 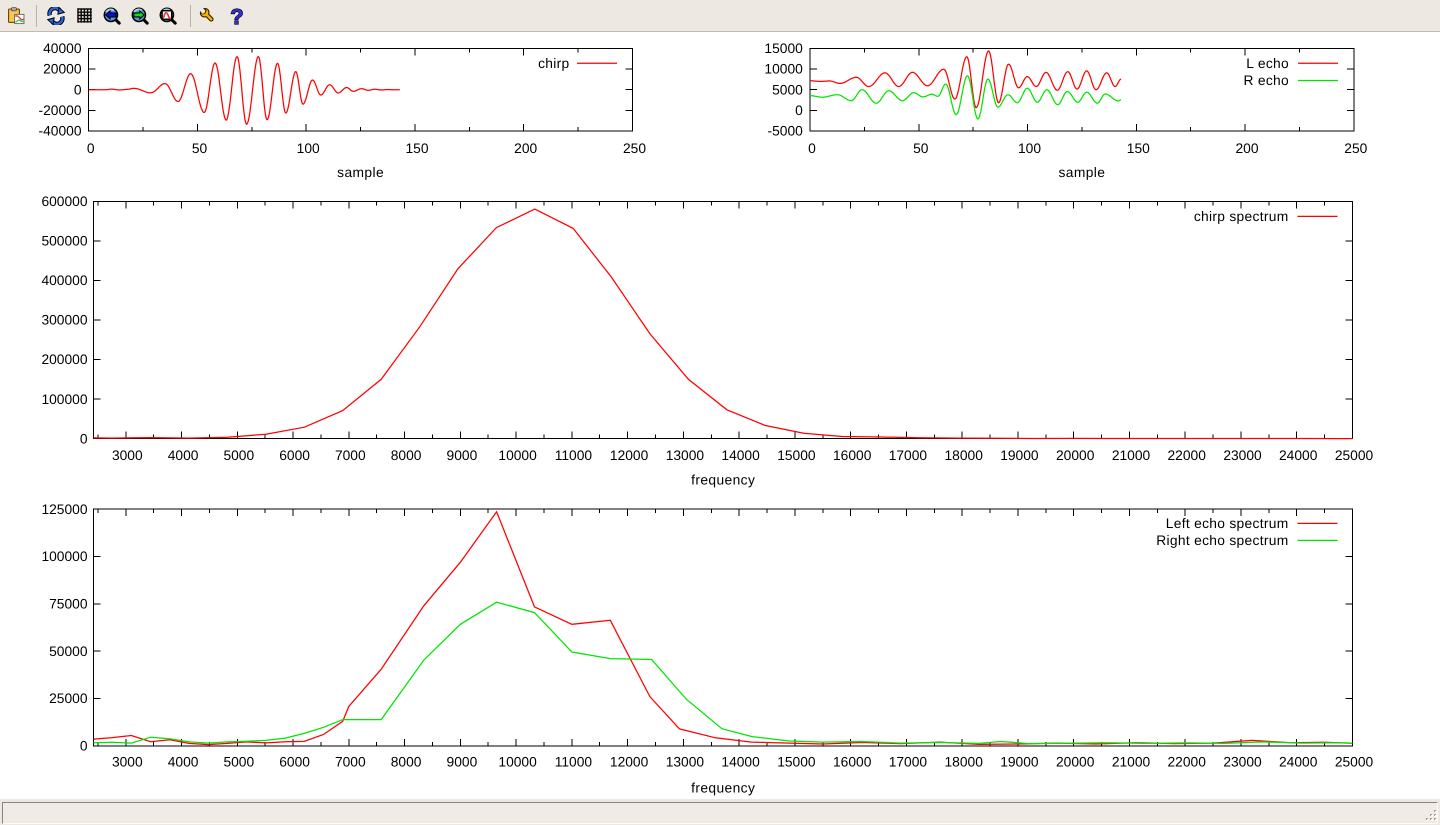 What do you see at coordinates (1241, 216) in the screenshot?
I see `svg-text: chirp spectrum` at bounding box center [1241, 216].